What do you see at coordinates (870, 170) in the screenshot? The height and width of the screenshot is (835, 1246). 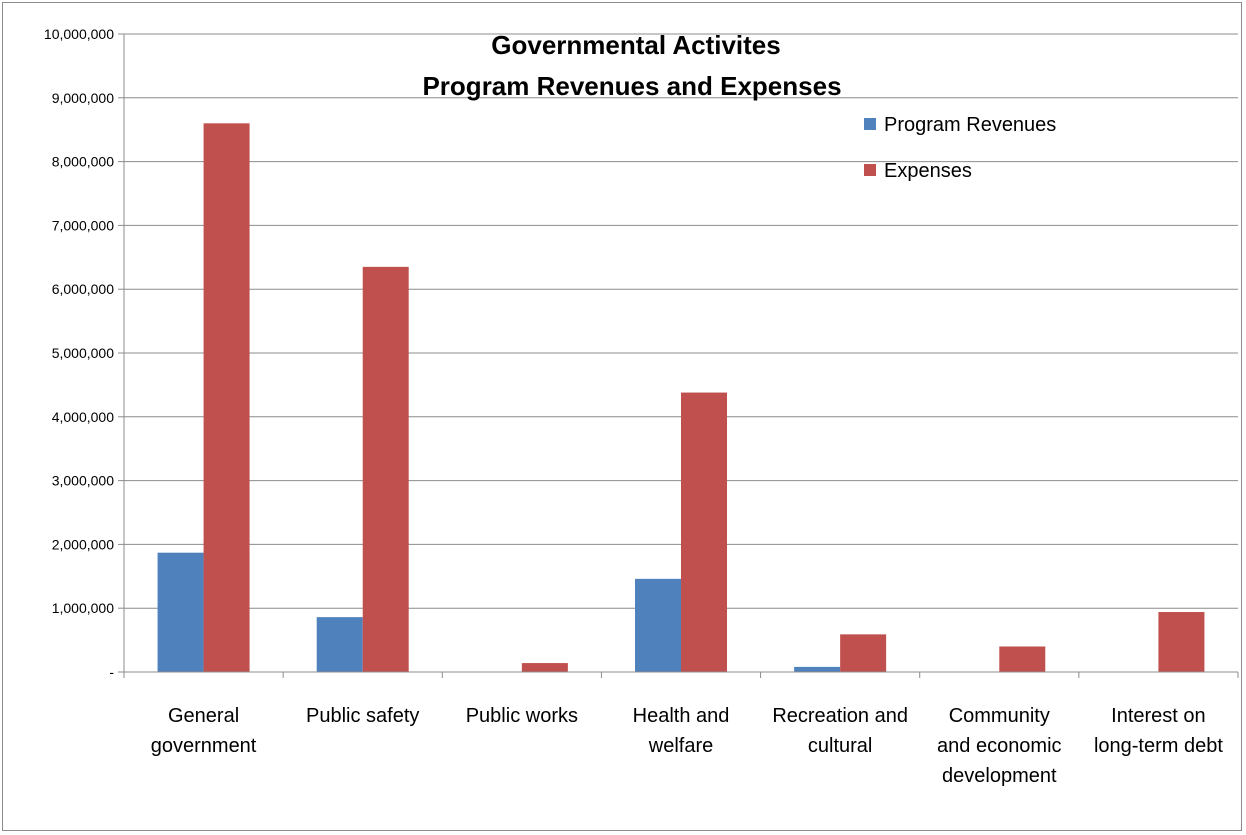 I see `legend-swatch-expenses` at bounding box center [870, 170].